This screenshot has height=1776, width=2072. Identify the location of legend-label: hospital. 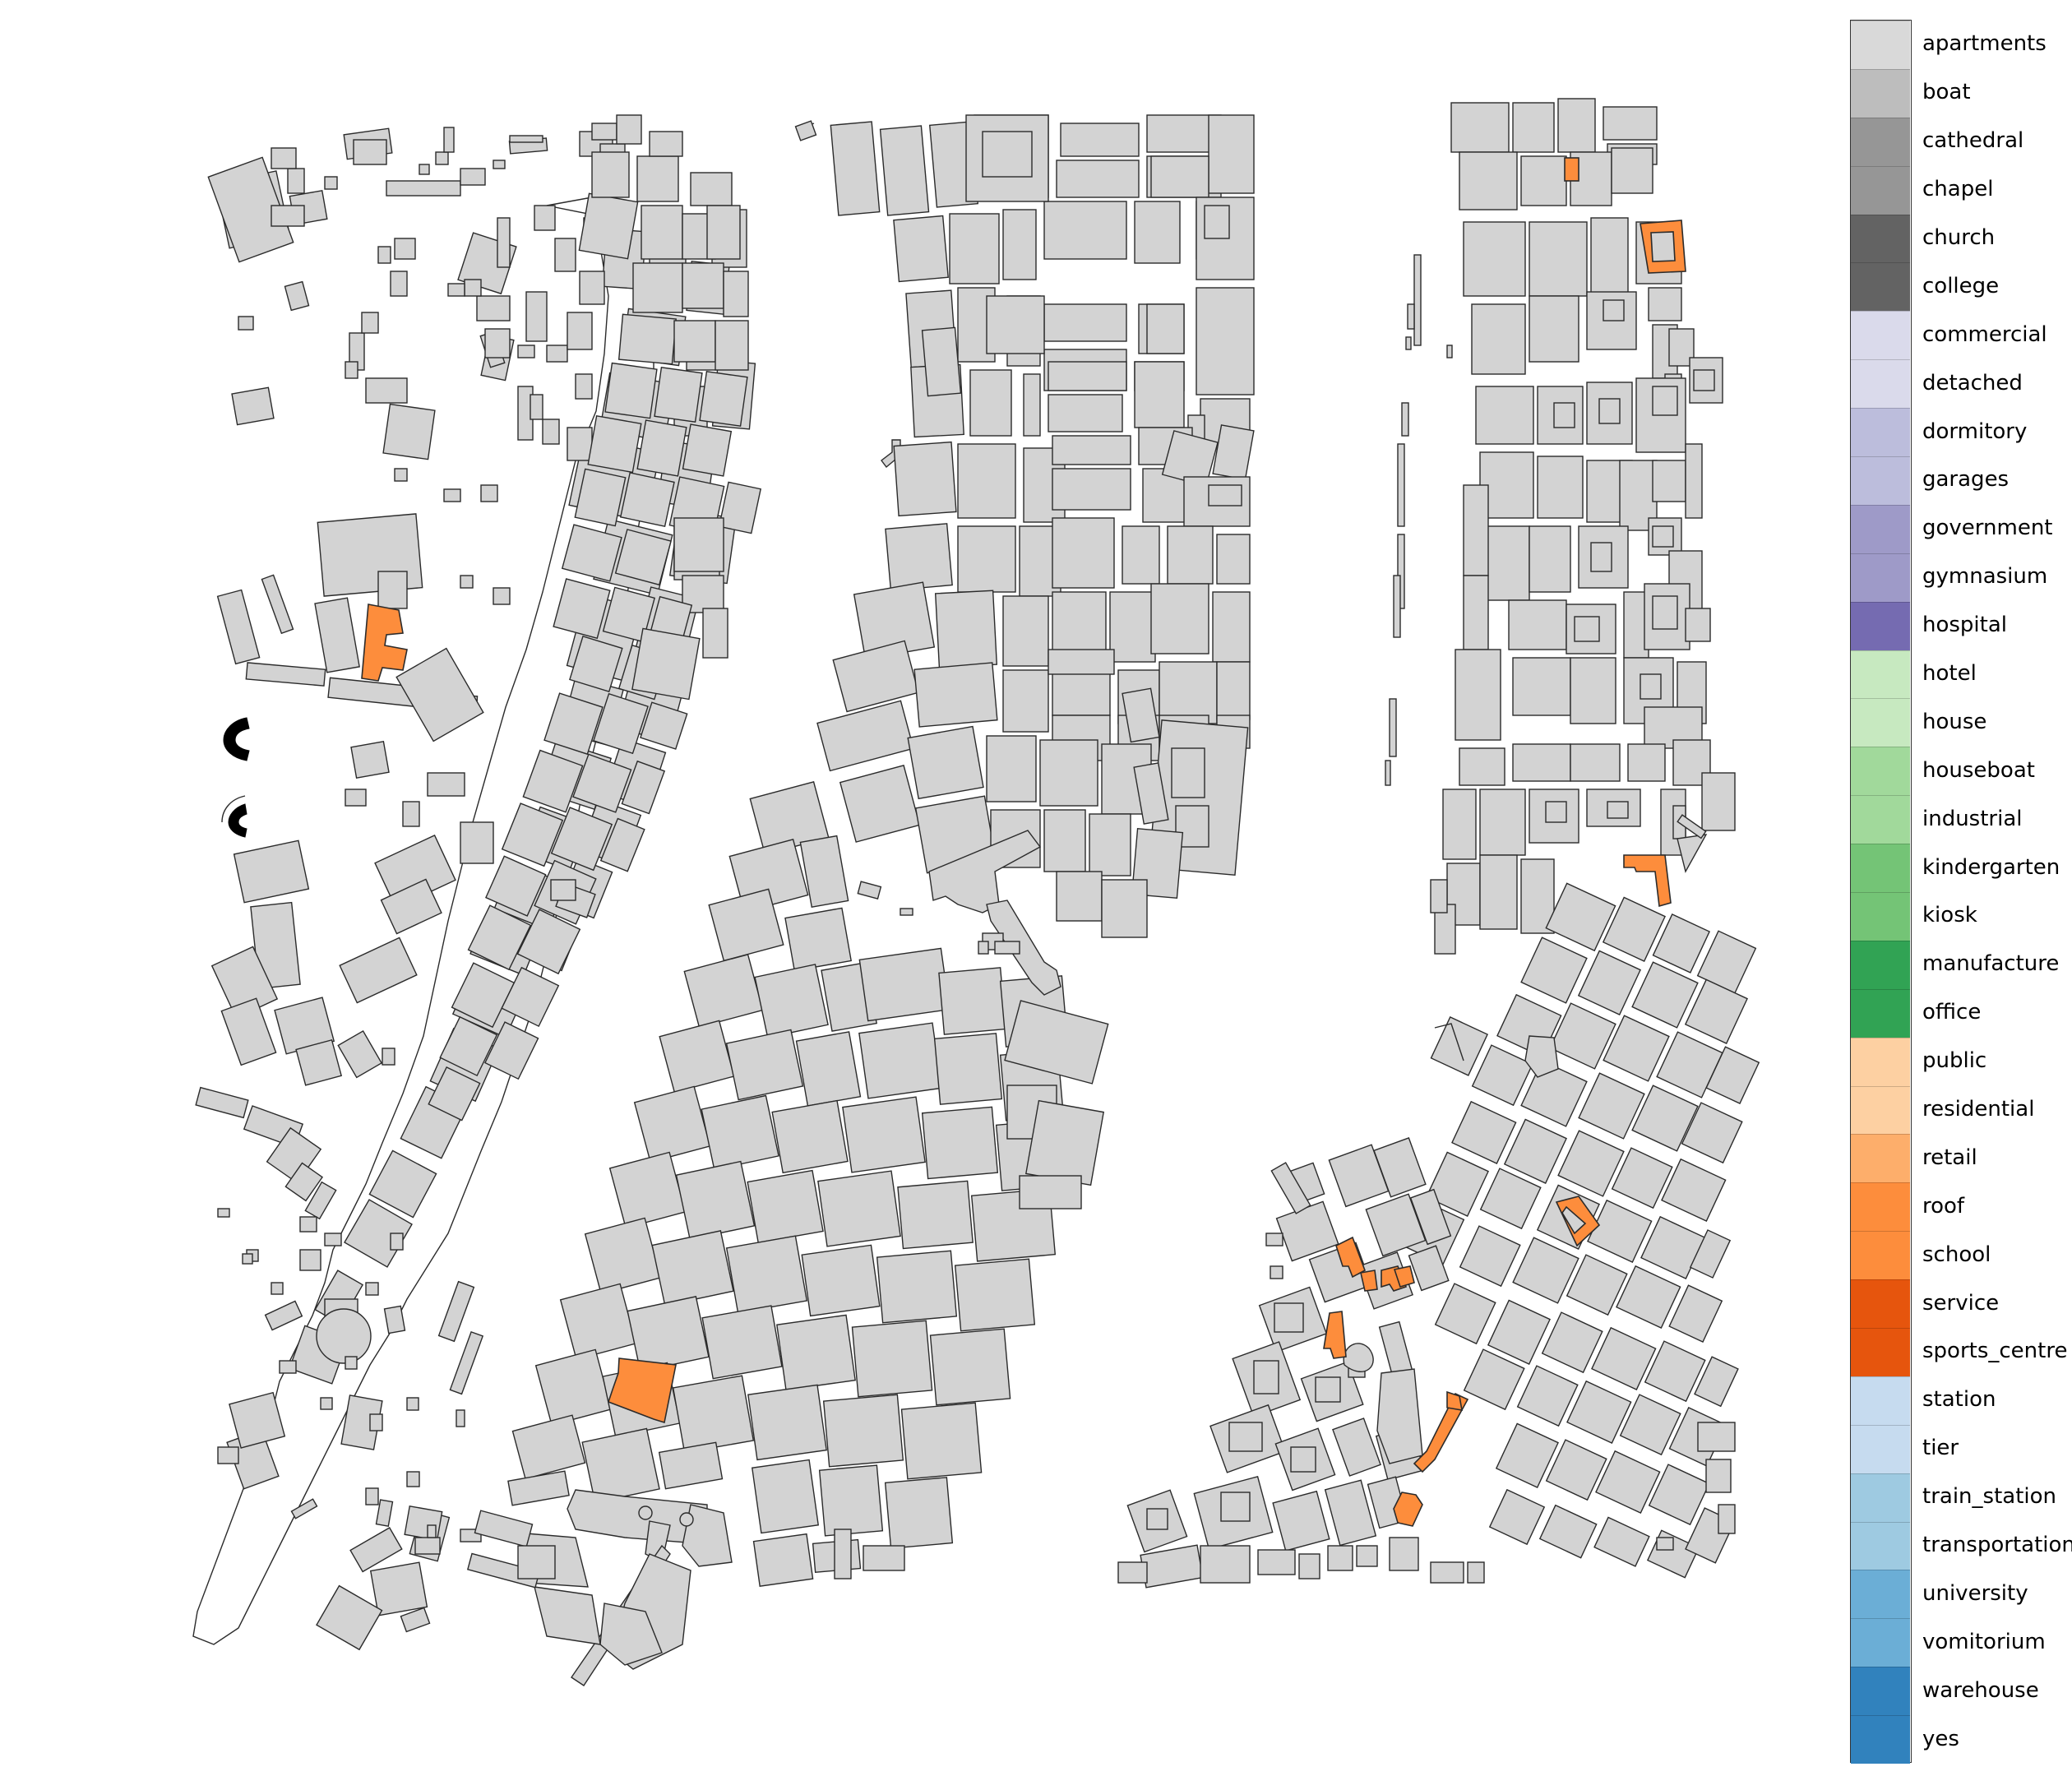
(1965, 625).